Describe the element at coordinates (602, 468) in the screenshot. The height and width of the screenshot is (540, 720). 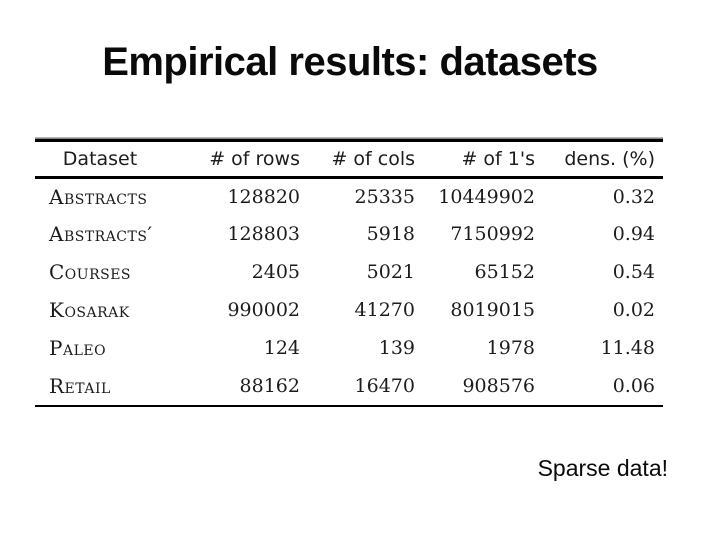
I see `sparse-data-note: Sparse data!` at that location.